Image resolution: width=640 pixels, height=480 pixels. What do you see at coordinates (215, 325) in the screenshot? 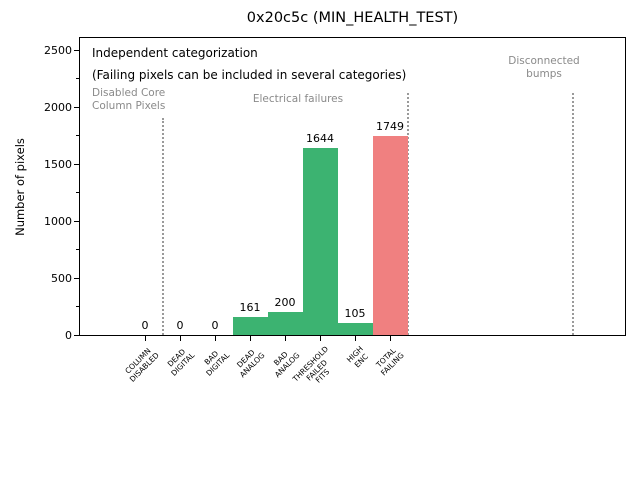
I see `bar-value-label-bad-digital: 0` at bounding box center [215, 325].